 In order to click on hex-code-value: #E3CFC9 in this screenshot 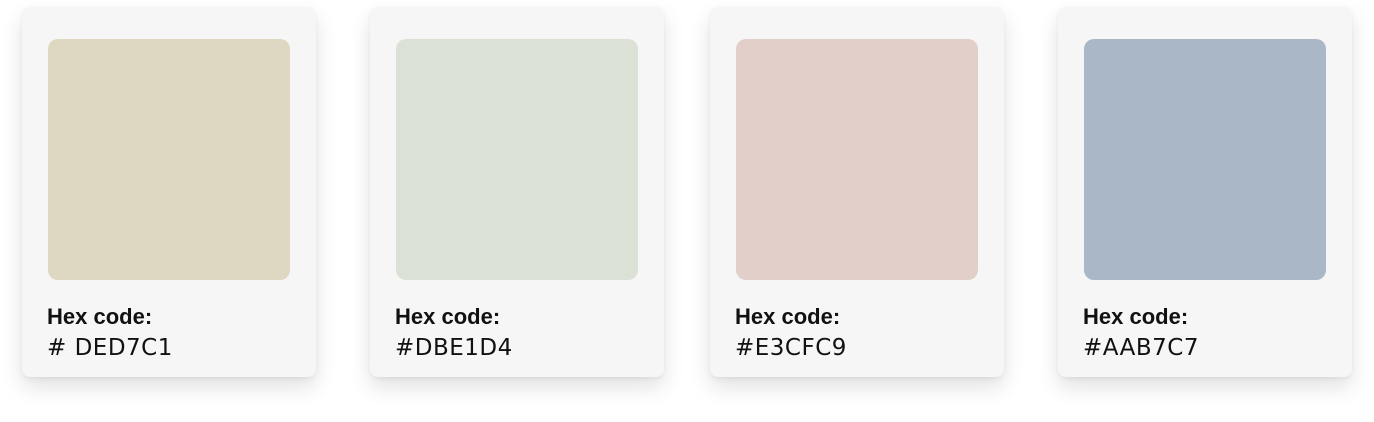, I will do `click(791, 348)`.